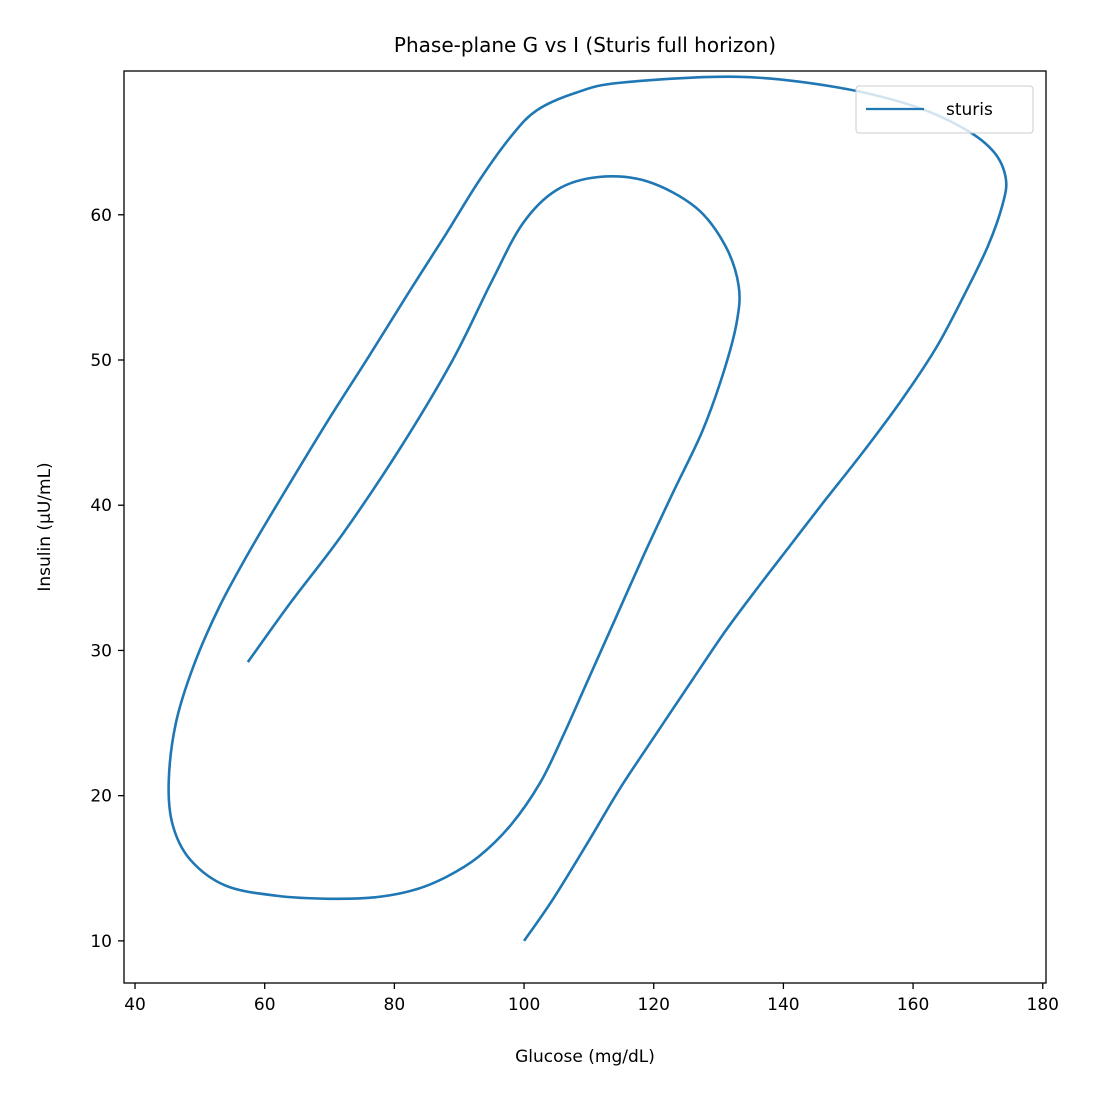 This screenshot has width=1100, height=1105. I want to click on x-tick-label: 180, so click(1043, 1005).